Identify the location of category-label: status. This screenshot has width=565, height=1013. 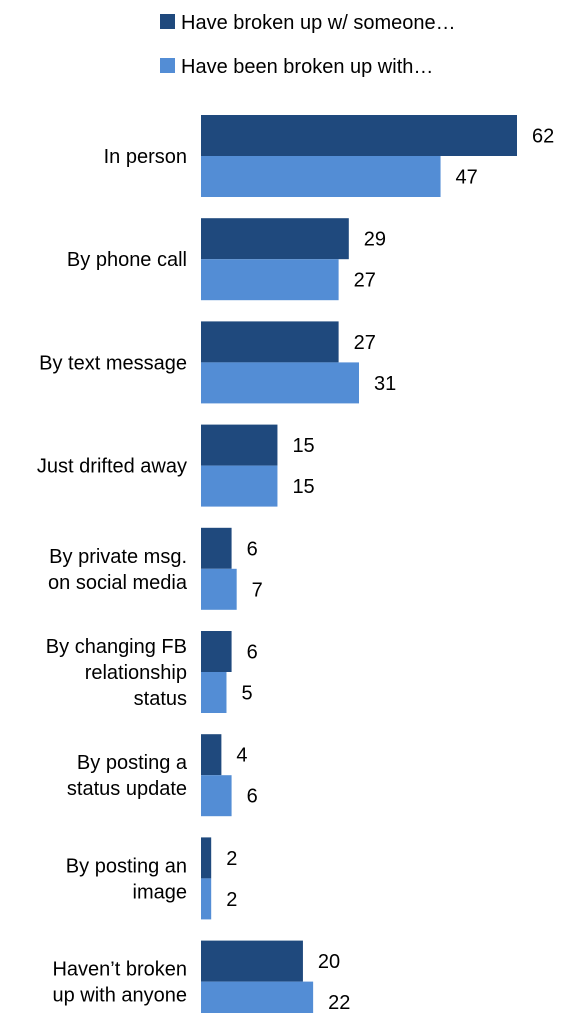
(160, 699).